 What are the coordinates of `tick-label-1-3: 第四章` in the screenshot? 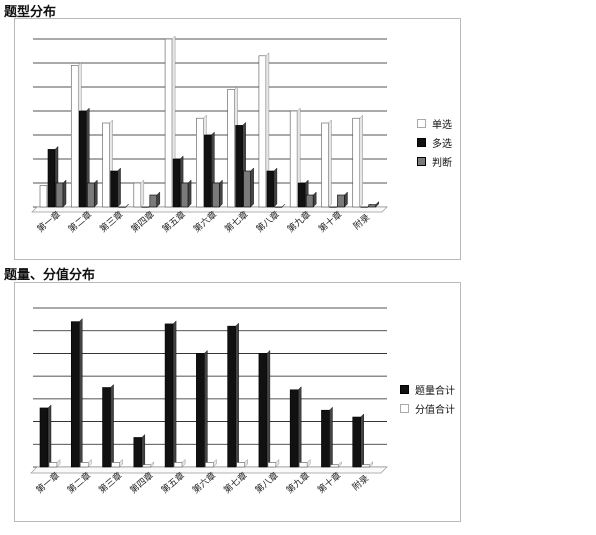 It's located at (141, 482).